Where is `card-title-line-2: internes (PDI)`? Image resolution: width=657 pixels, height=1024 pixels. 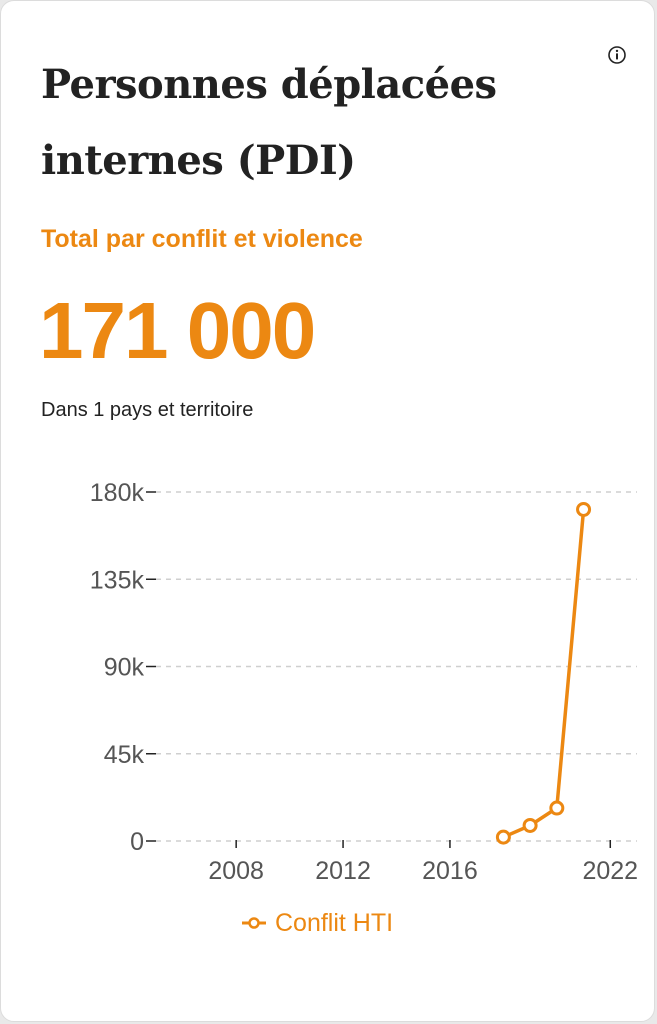
card-title-line-2: internes (PDI) is located at coordinates (198, 160).